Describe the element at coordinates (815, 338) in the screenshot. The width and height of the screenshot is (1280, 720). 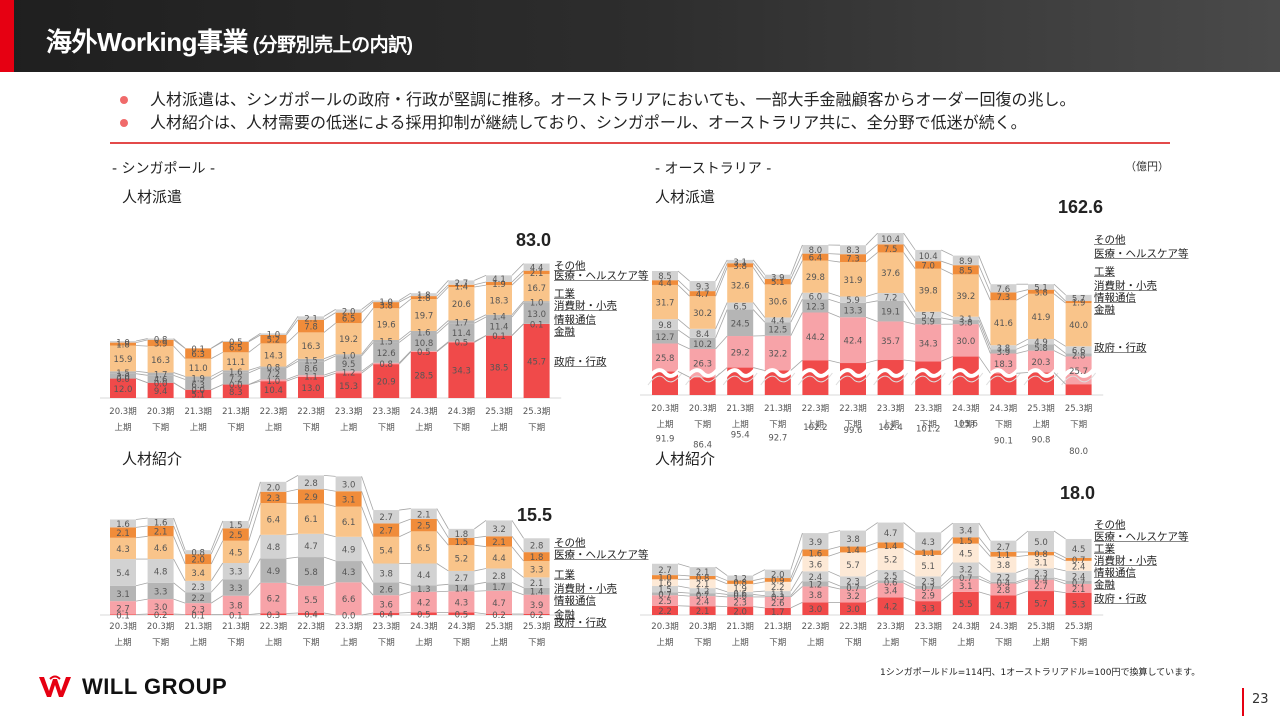
I see `data-label: 44.2` at that location.